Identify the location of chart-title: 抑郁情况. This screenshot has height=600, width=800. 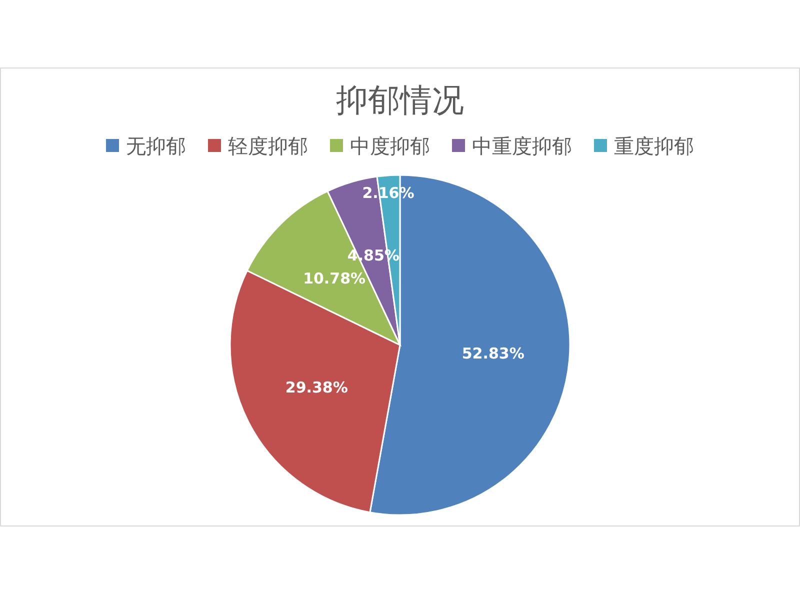
(400, 100).